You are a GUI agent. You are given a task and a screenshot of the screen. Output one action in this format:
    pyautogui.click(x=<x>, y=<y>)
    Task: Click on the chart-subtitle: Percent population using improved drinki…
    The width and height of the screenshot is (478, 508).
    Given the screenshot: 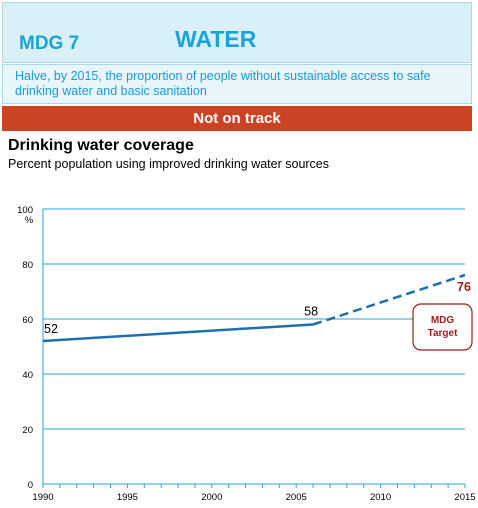 What is the action you would take?
    pyautogui.click(x=169, y=164)
    